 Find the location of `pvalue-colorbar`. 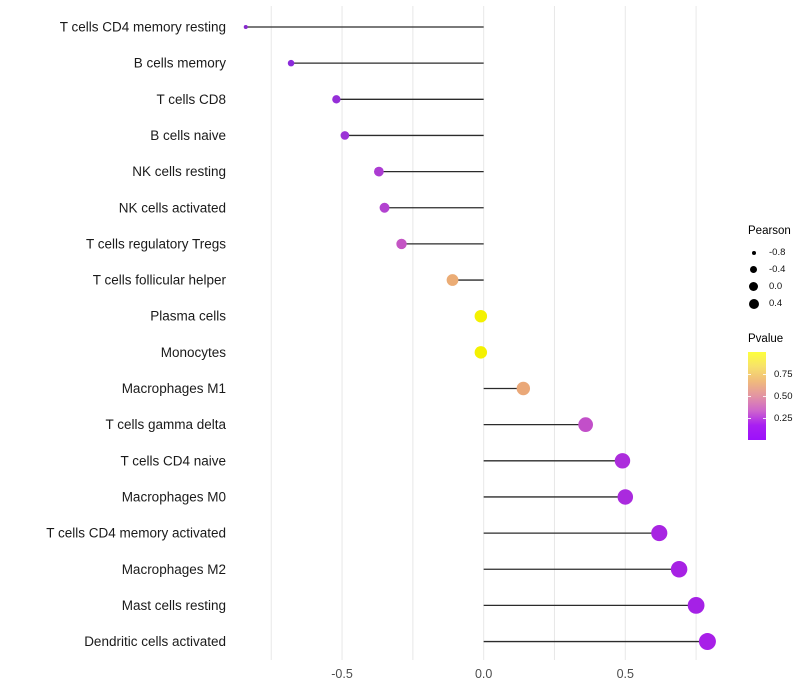

pvalue-colorbar is located at coordinates (757, 396).